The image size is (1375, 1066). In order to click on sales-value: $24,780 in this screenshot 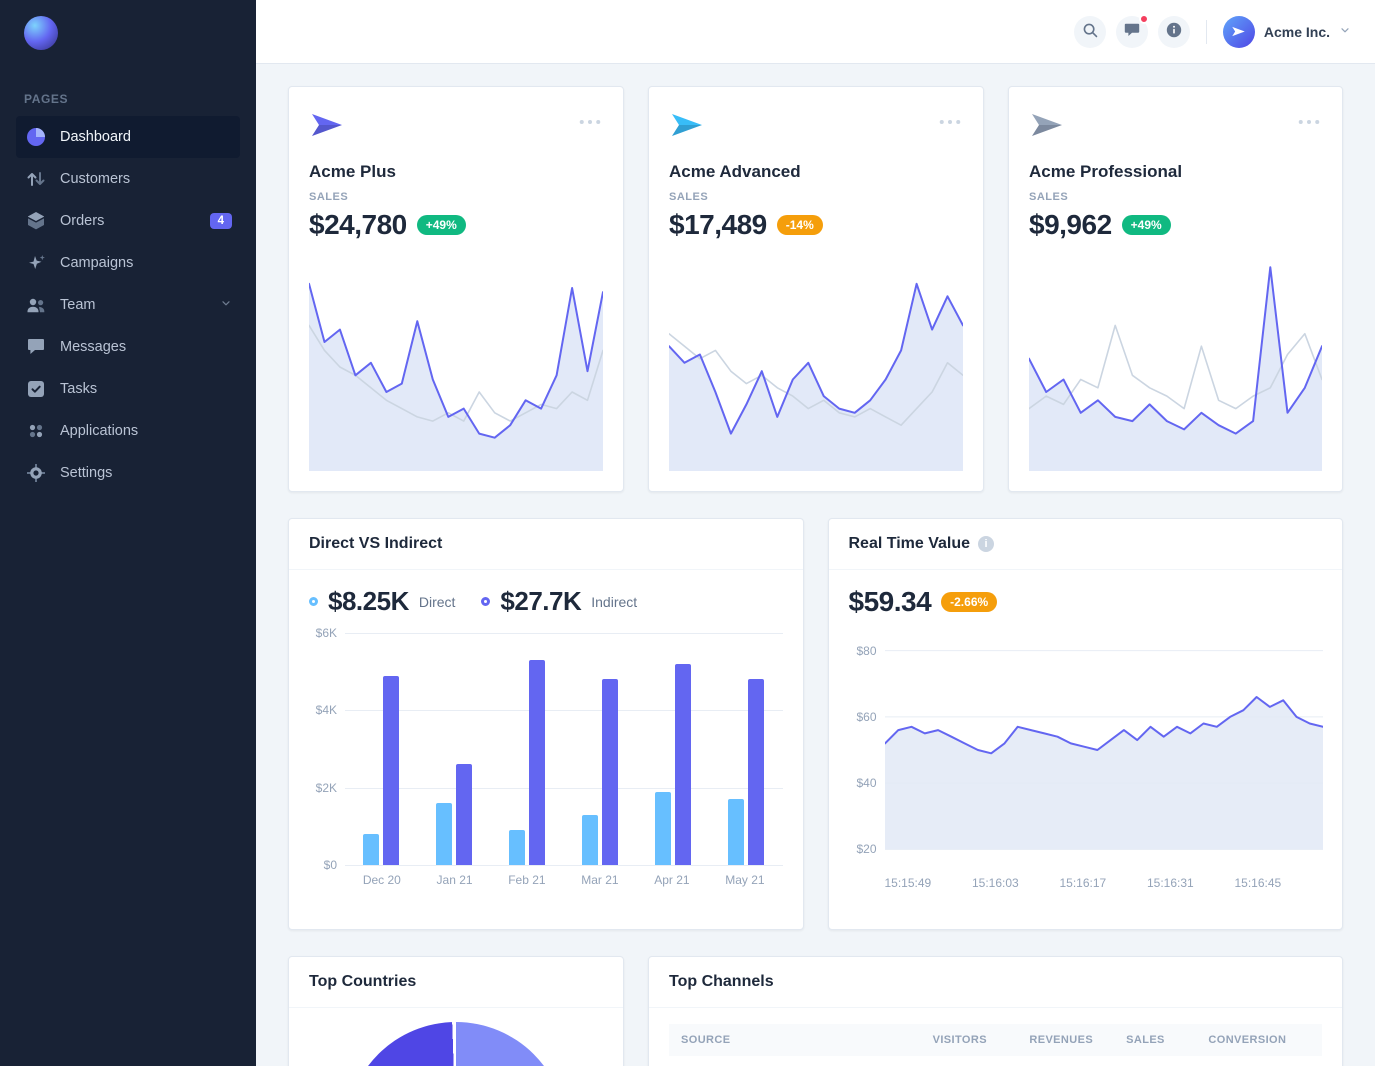, I will do `click(358, 224)`.